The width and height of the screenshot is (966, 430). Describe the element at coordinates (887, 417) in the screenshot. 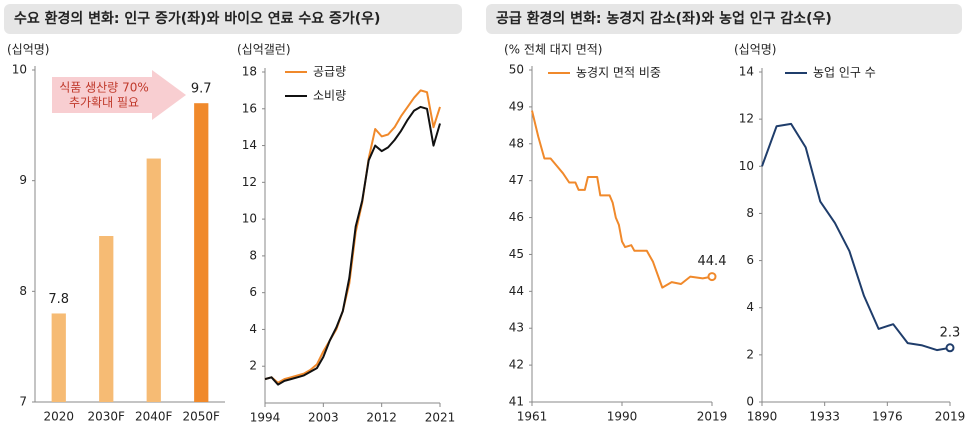

I see `x-tick-label: 1976` at that location.